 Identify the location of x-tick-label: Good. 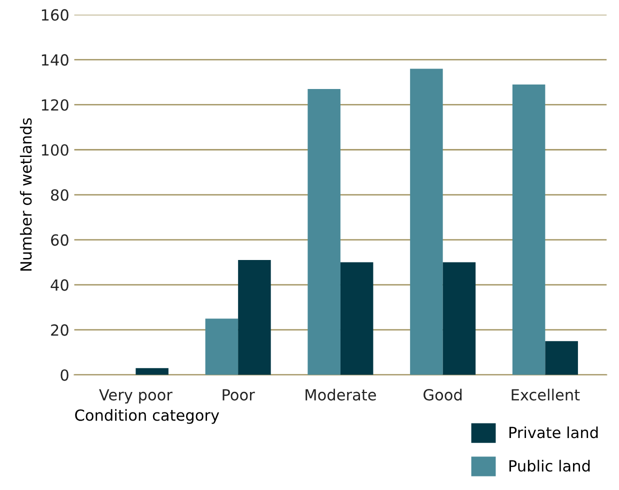
(443, 394).